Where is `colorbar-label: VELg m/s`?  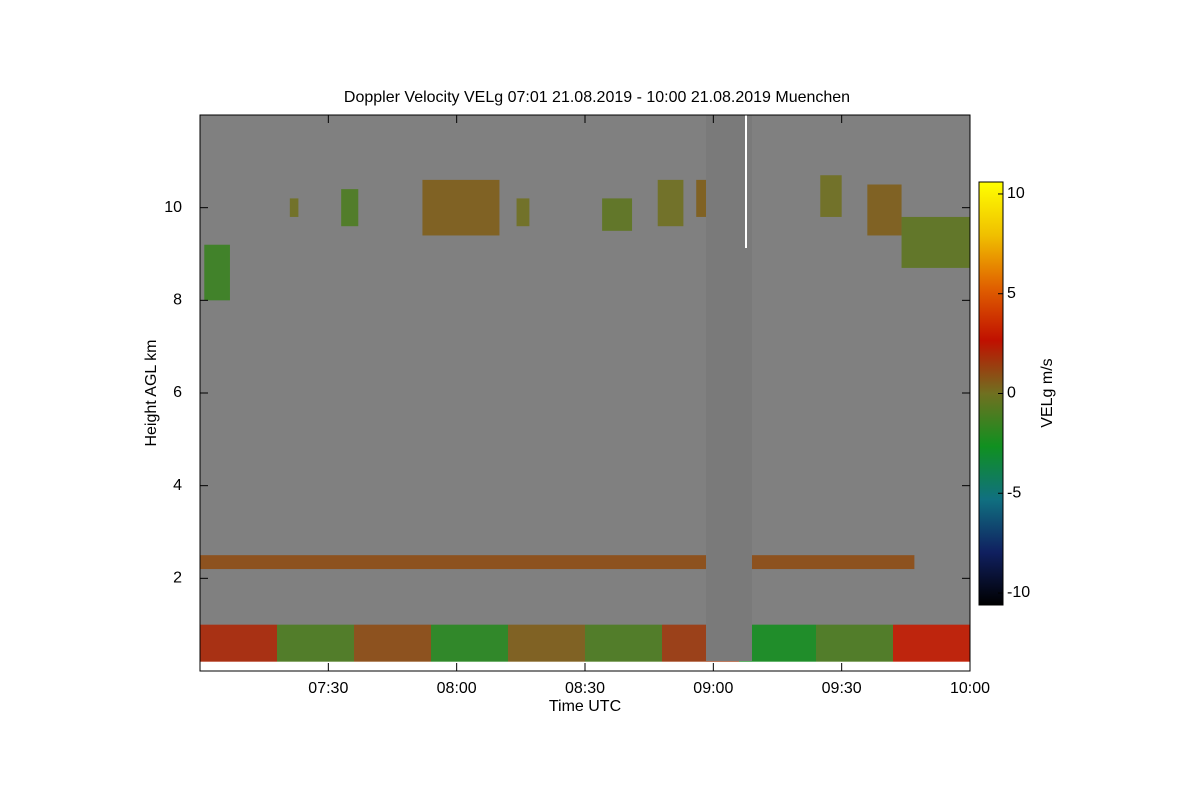
colorbar-label: VELg m/s is located at coordinates (1047, 392).